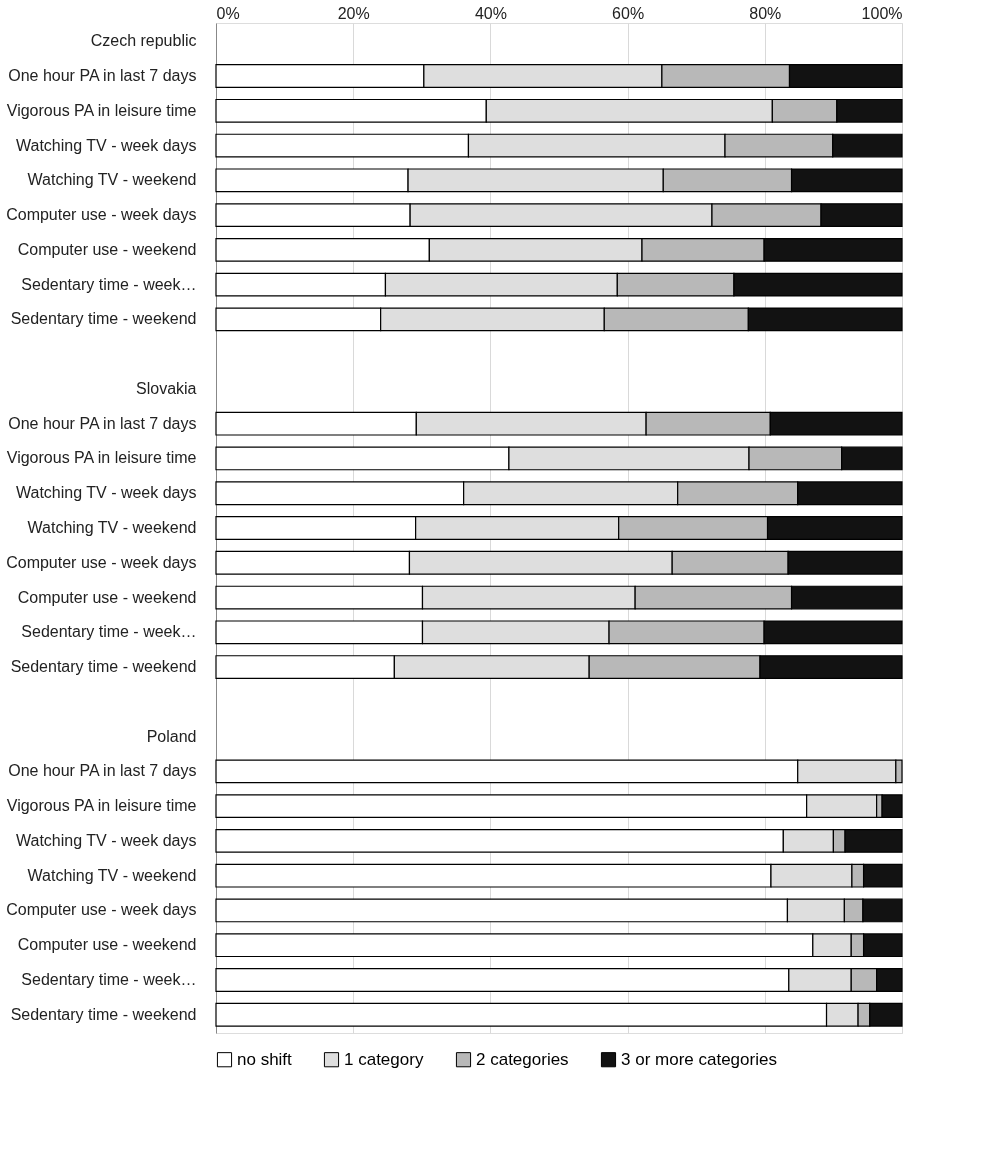 The height and width of the screenshot is (1163, 993). Describe the element at coordinates (490, 13) in the screenshot. I see `x-tick-label: 40%` at that location.